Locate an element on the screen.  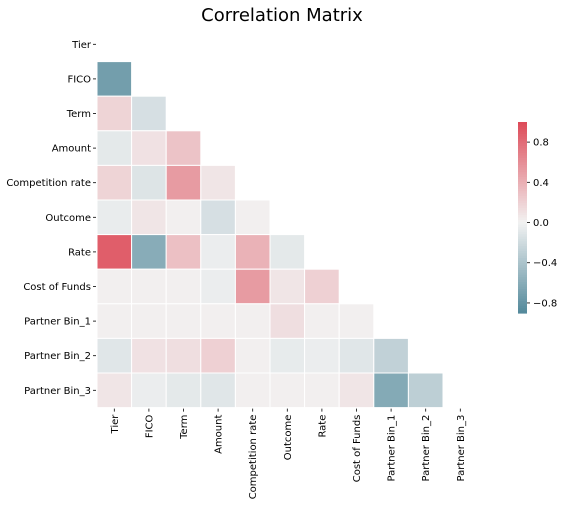
y-tick-label: Partner Bin_1 is located at coordinates (57, 322).